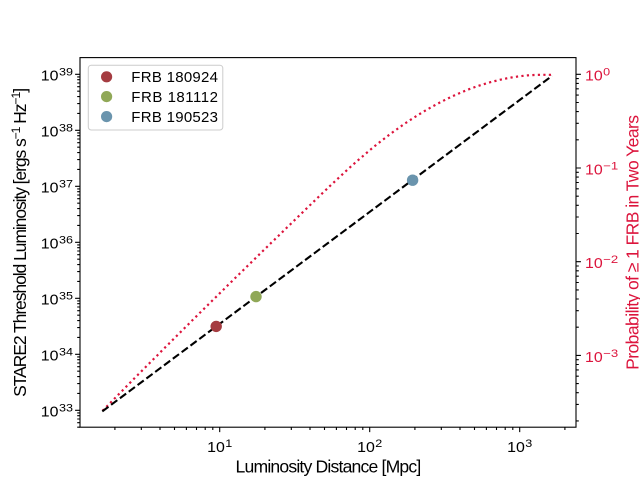 This screenshot has width=640, height=485. What do you see at coordinates (597, 76) in the screenshot?
I see `svg-text: 10⁰` at bounding box center [597, 76].